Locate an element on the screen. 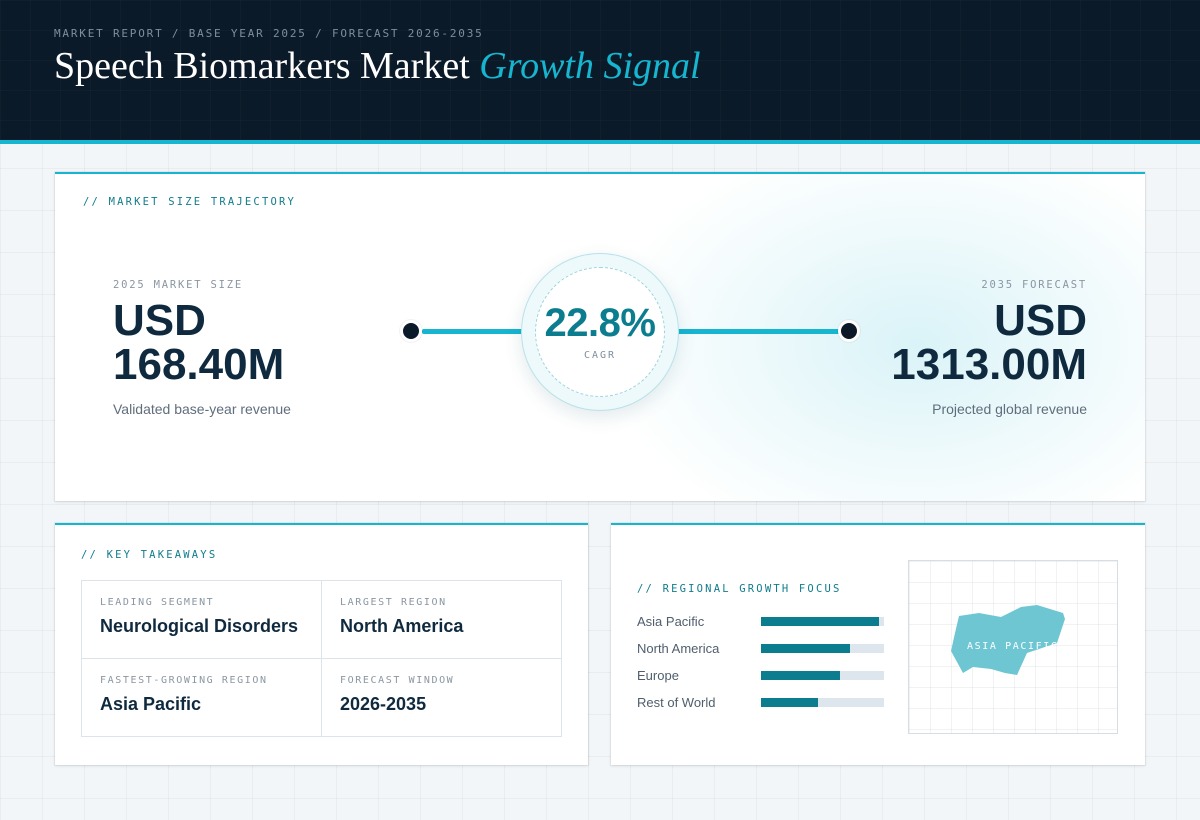 The image size is (1200, 820). takeaway-fastest-growing-region: FASTEST-GROWING REGION Asia Pacific is located at coordinates (202, 697).